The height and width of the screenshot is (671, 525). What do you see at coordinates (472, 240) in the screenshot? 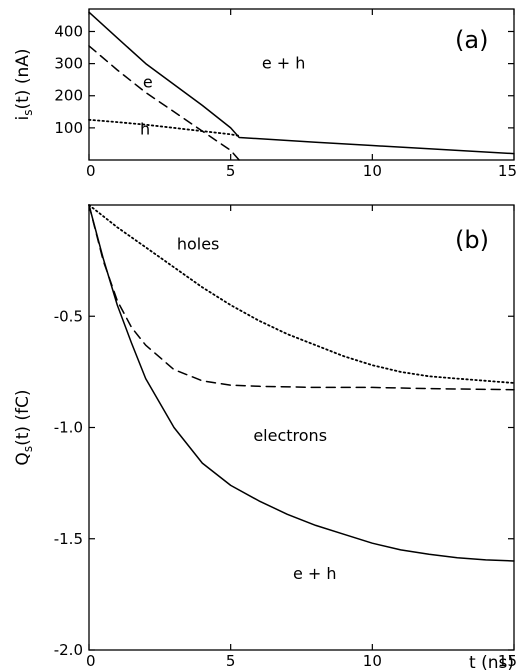
I see `panel-label-b: (b)` at bounding box center [472, 240].